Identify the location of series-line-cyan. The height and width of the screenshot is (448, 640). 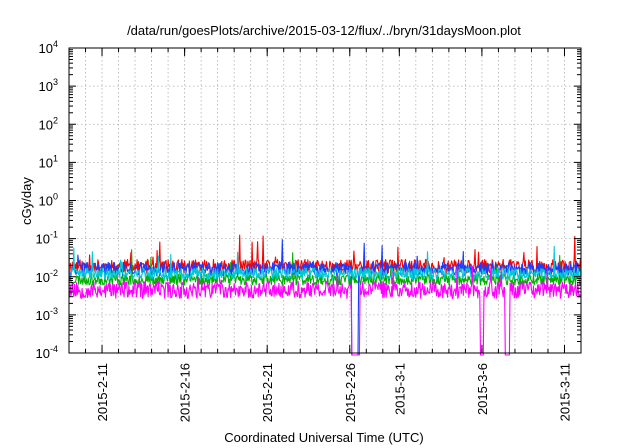
(325, 262).